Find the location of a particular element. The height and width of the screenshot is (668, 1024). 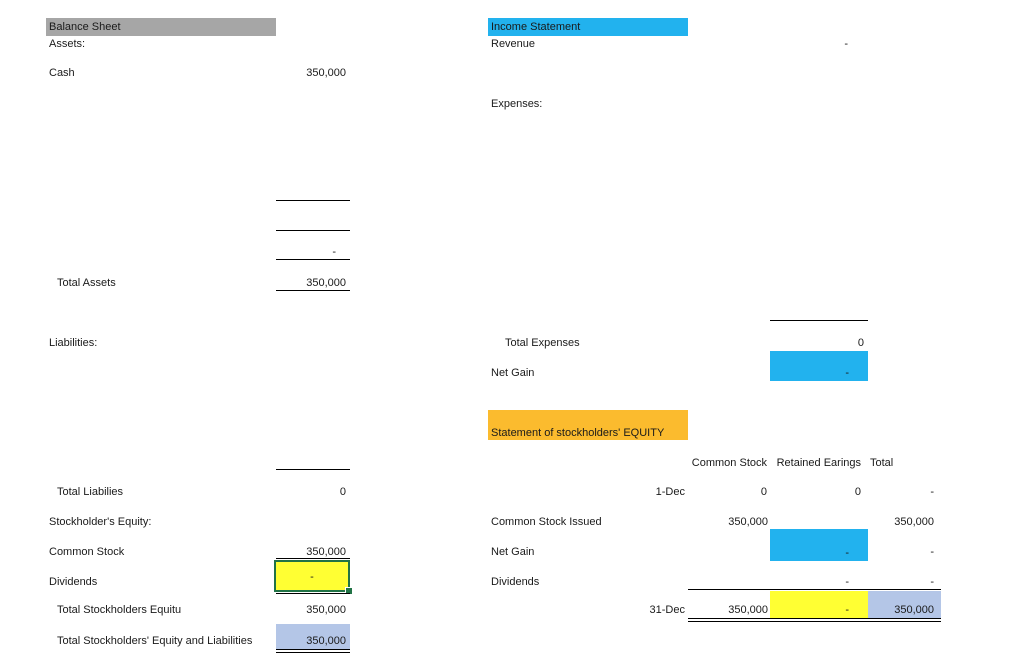

total-assets-value: 350,000 is located at coordinates (326, 283).